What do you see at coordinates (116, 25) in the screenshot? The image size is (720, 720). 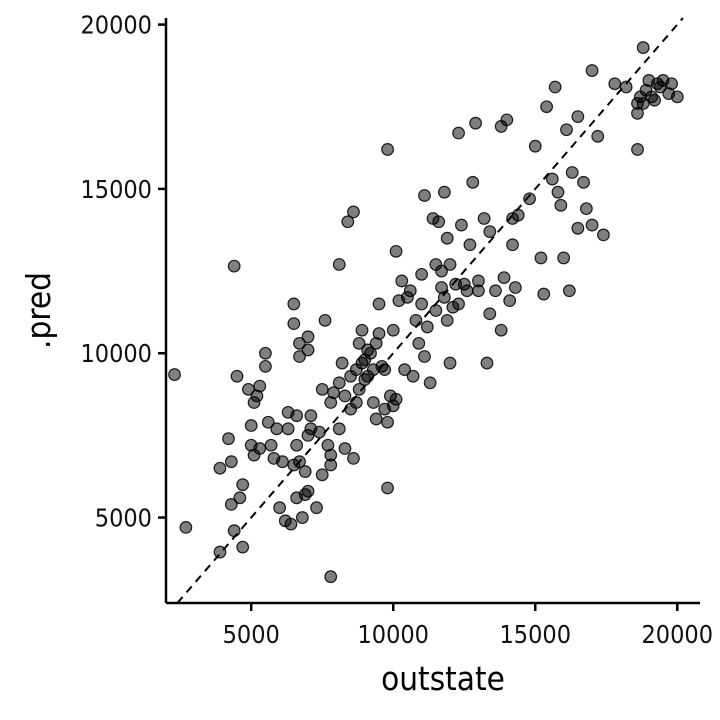 I see `y-tick-label: 20000` at bounding box center [116, 25].